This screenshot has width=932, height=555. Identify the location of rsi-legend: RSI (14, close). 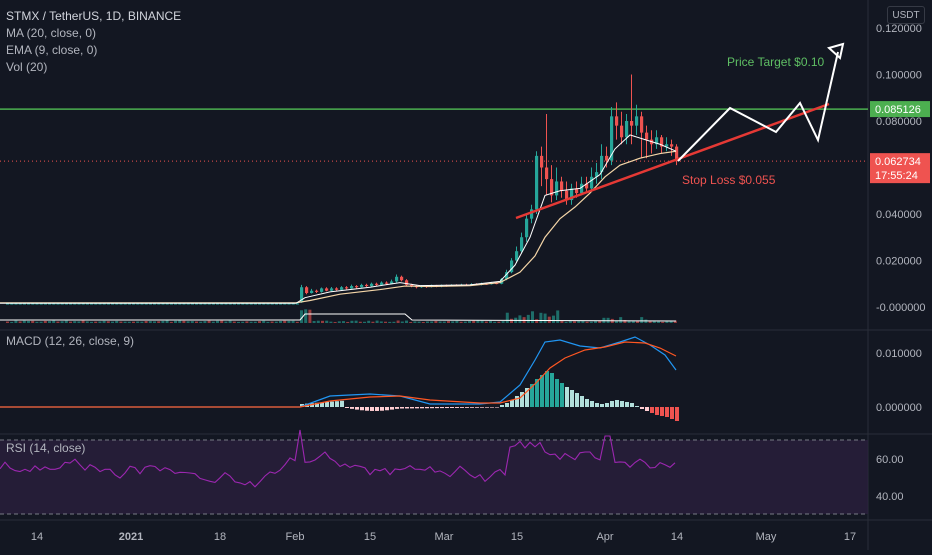
(45, 448).